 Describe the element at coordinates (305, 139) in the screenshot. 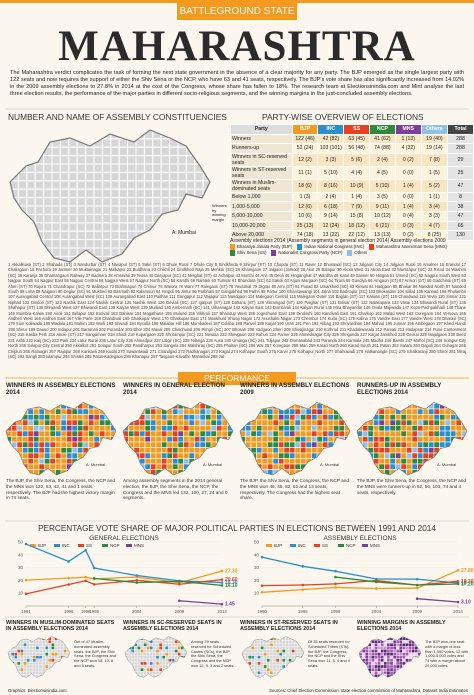

I see `table-cell: 122 (46)` at that location.